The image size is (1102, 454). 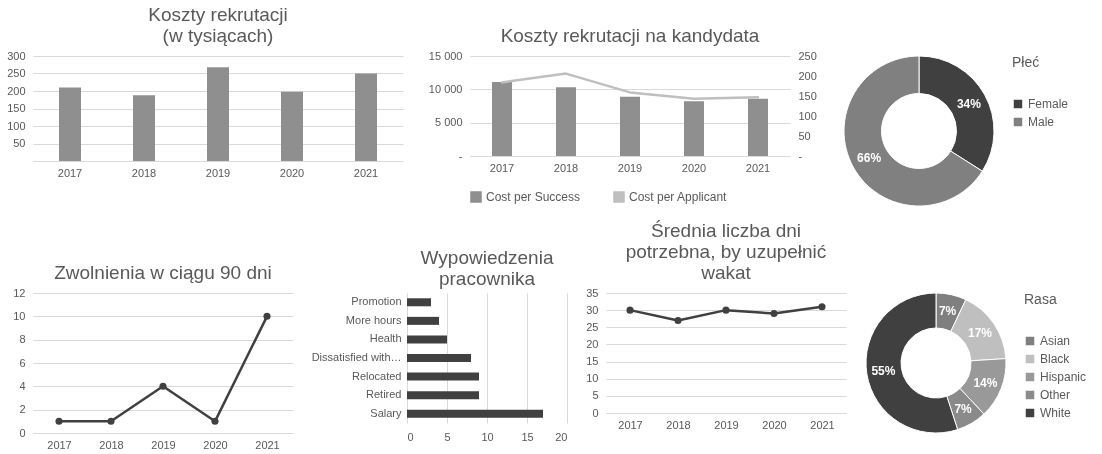 What do you see at coordinates (385, 338) in the screenshot?
I see `y-tick-label: Health` at bounding box center [385, 338].